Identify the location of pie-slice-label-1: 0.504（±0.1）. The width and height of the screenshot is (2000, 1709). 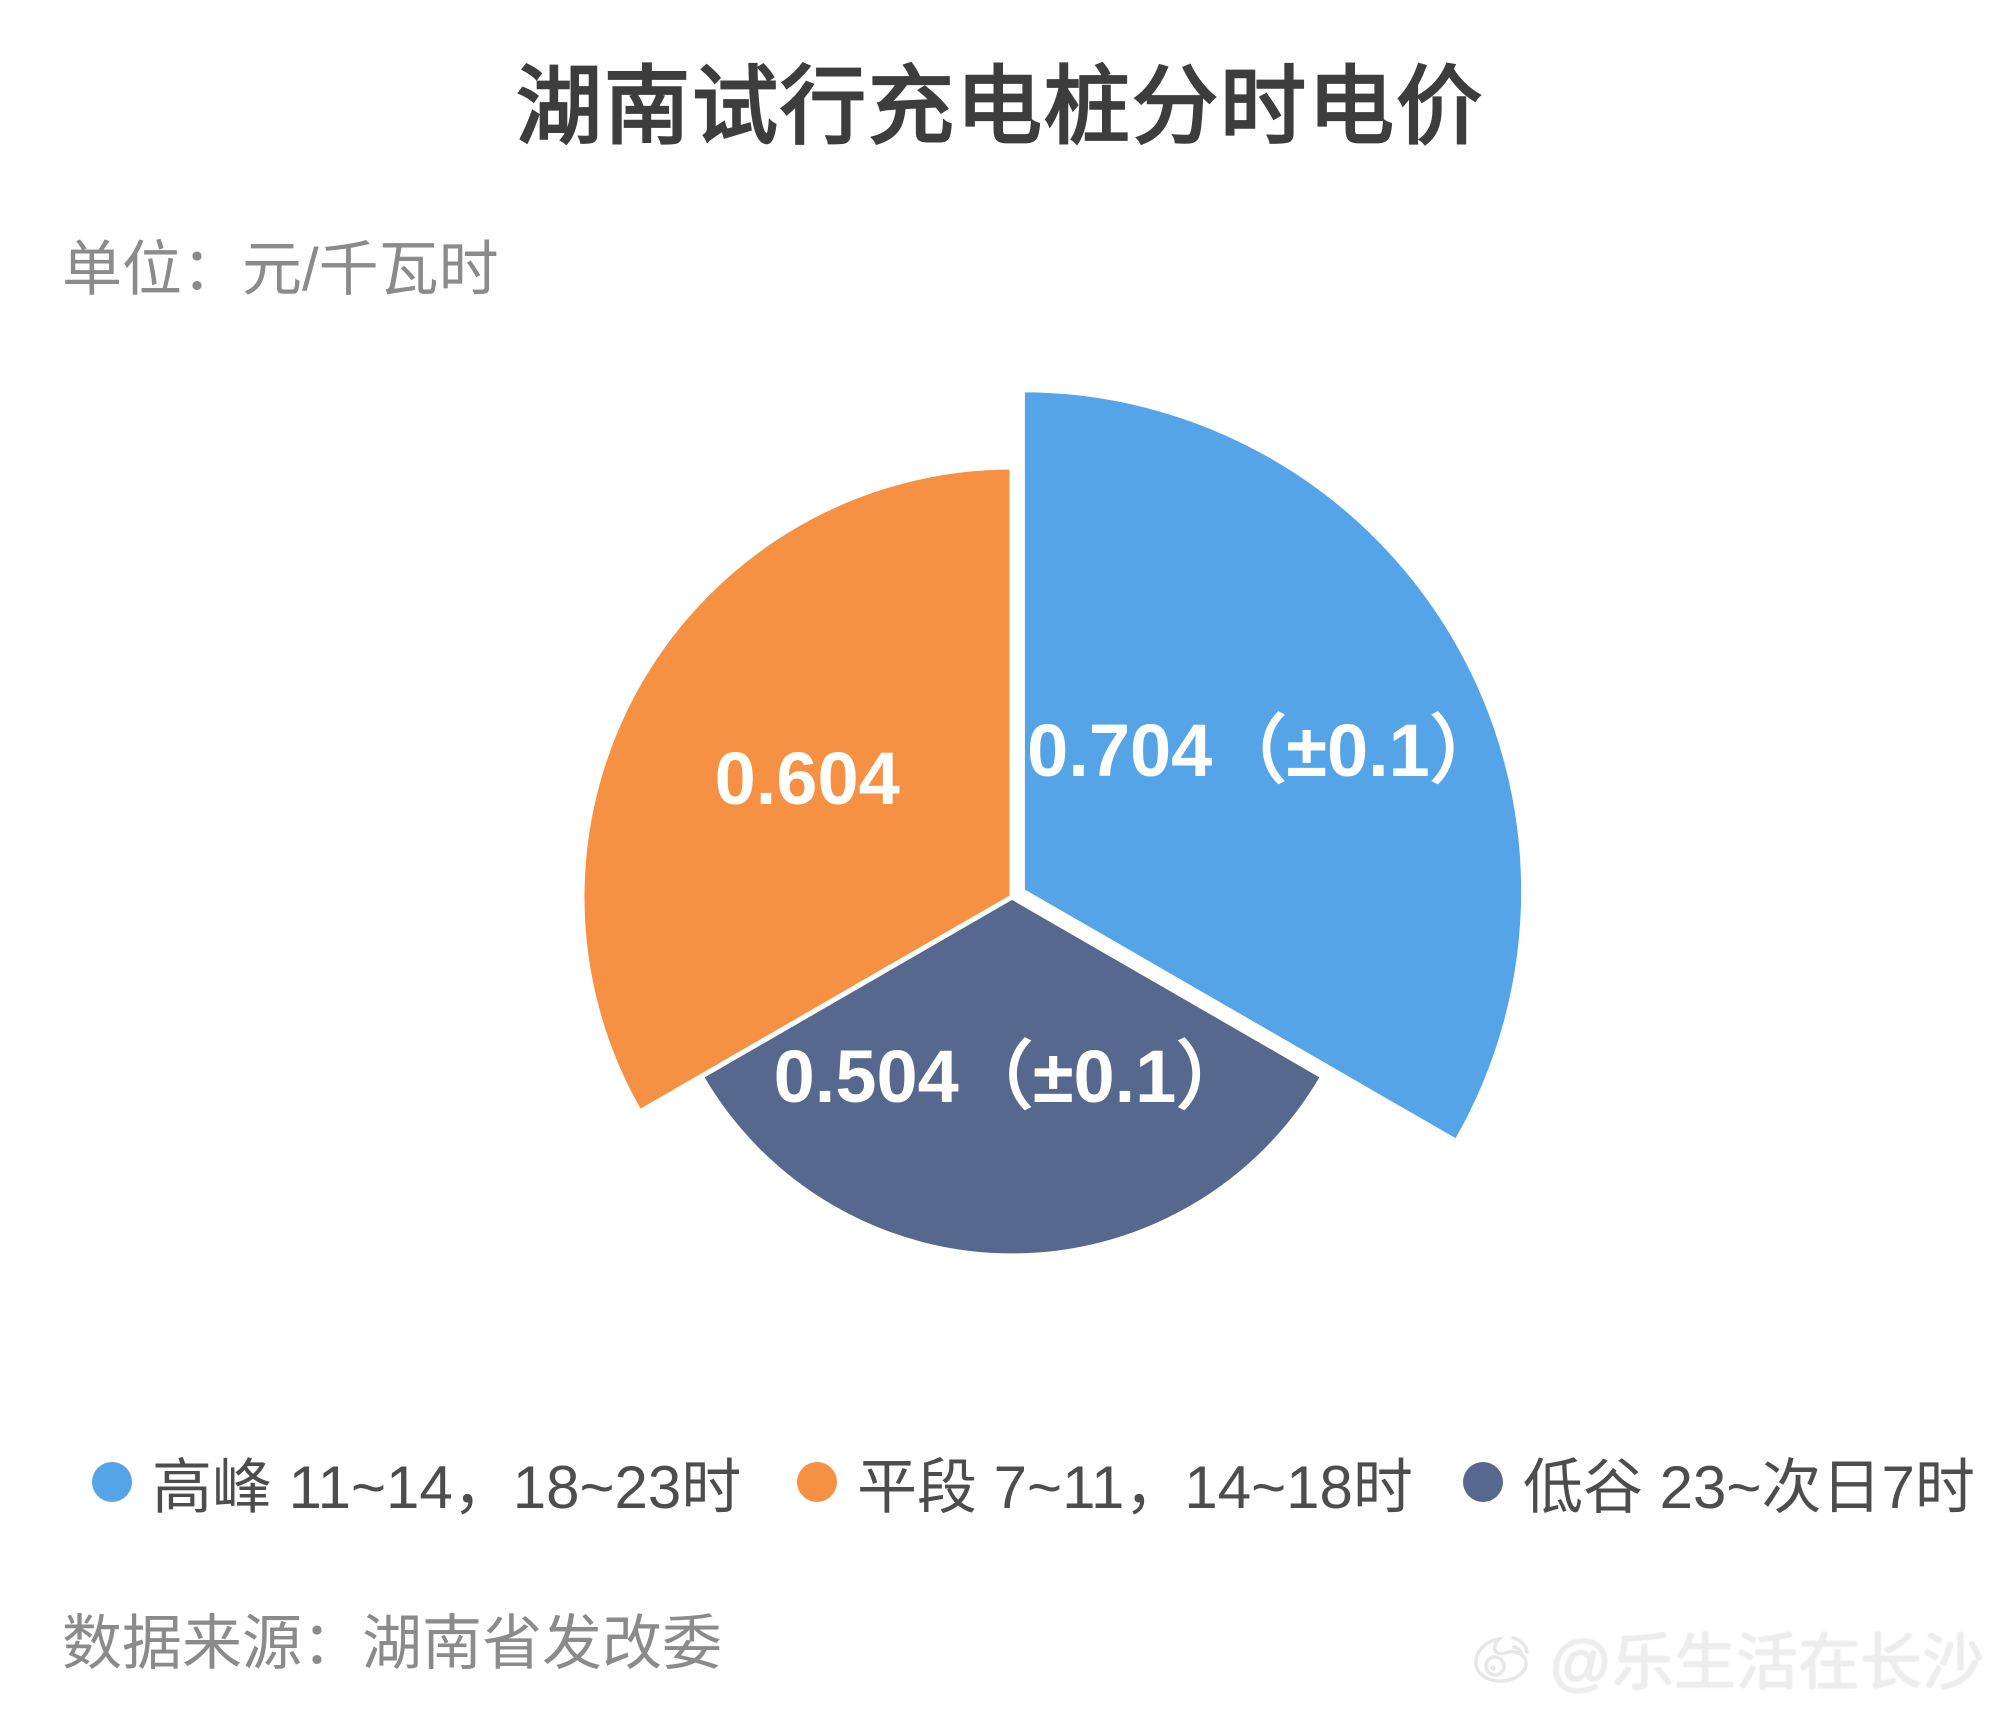
(1012, 1076).